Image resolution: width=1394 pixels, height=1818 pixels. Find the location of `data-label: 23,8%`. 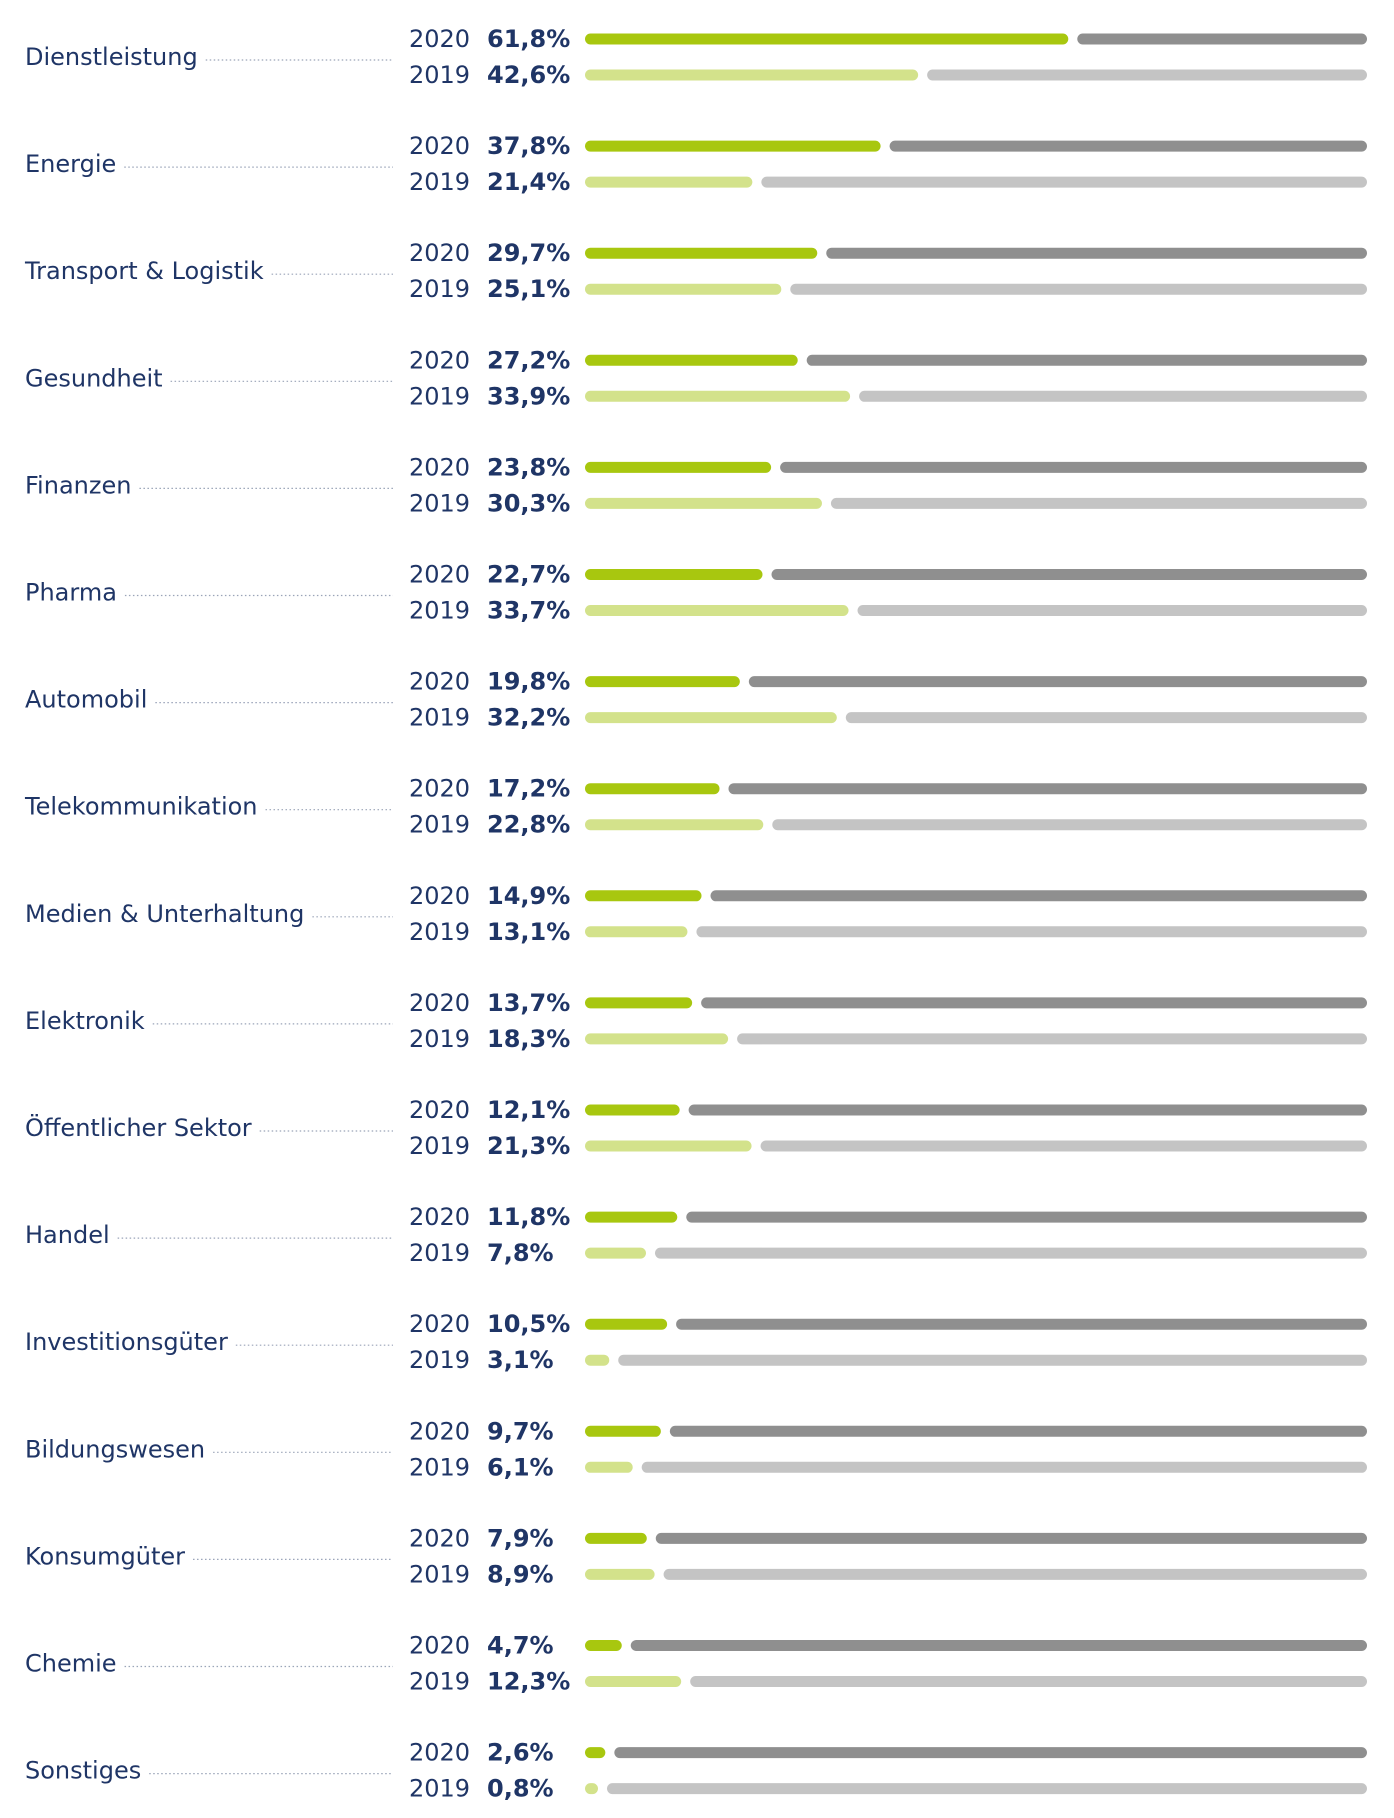

data-label: 23,8% is located at coordinates (528, 467).